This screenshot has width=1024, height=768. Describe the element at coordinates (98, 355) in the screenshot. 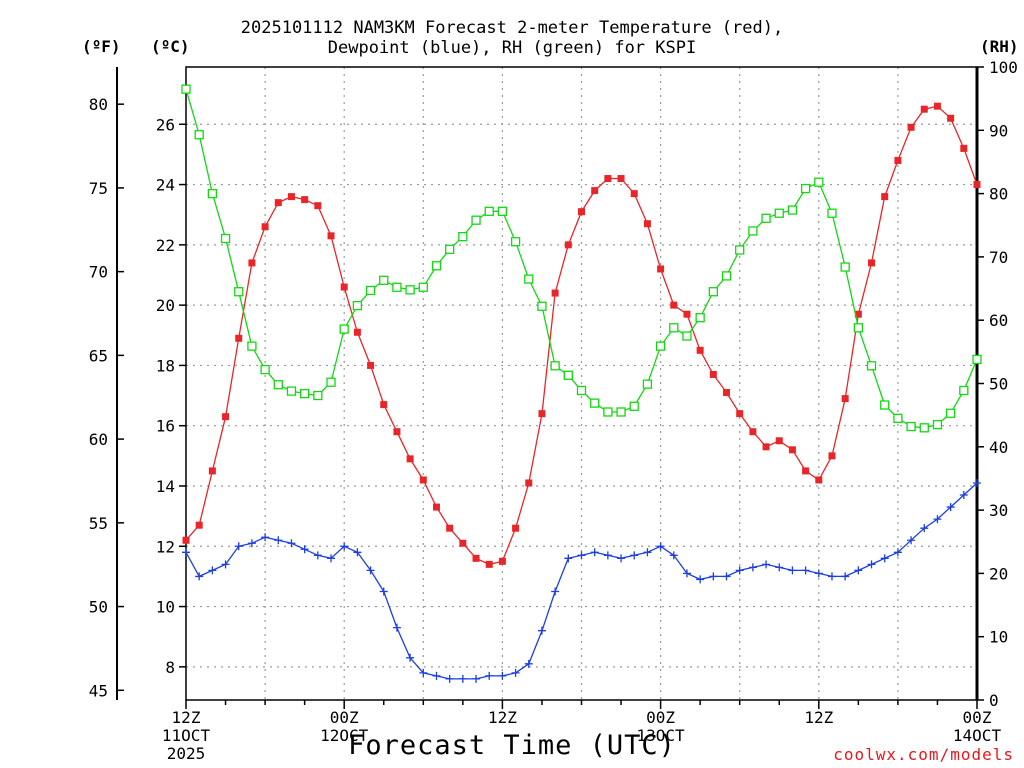

I see `fahrenheit-tick-label: 65` at that location.